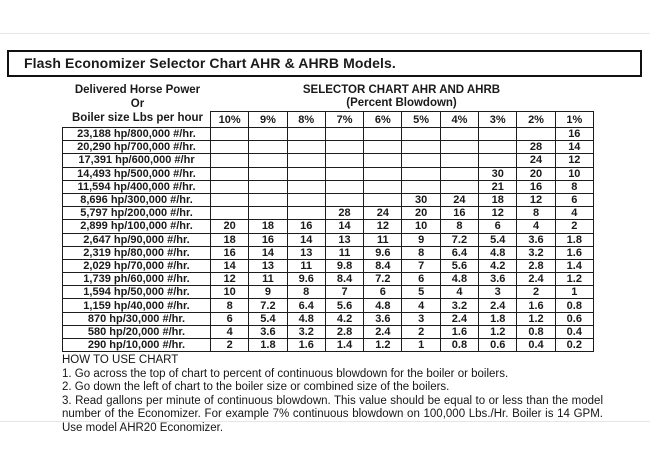  I want to click on gpm-cell: 21, so click(498, 186).